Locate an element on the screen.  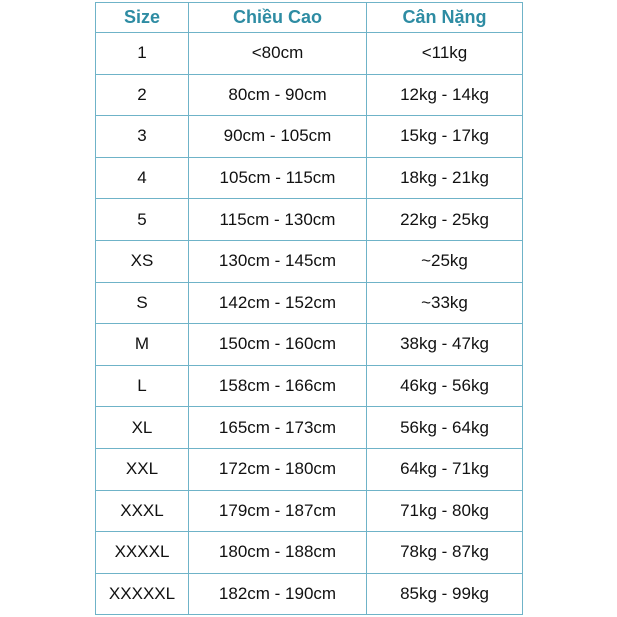
weight-cell: ~25kg is located at coordinates (444, 261).